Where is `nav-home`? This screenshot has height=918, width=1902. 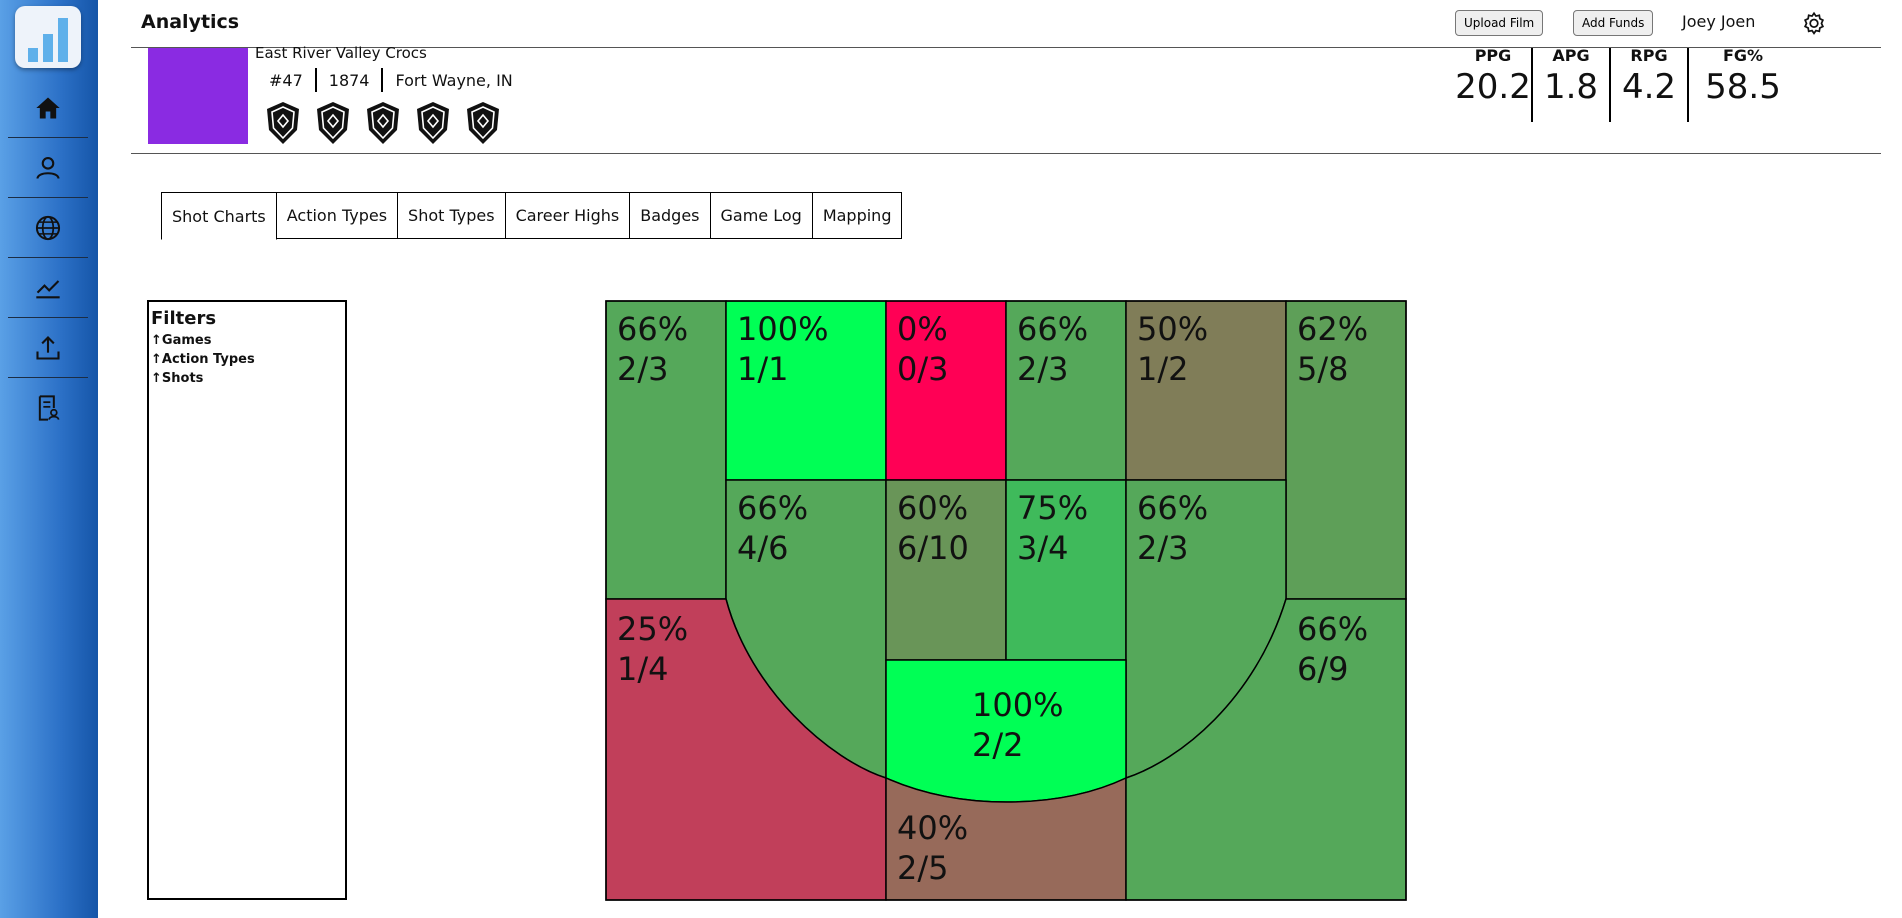
nav-home is located at coordinates (48, 108).